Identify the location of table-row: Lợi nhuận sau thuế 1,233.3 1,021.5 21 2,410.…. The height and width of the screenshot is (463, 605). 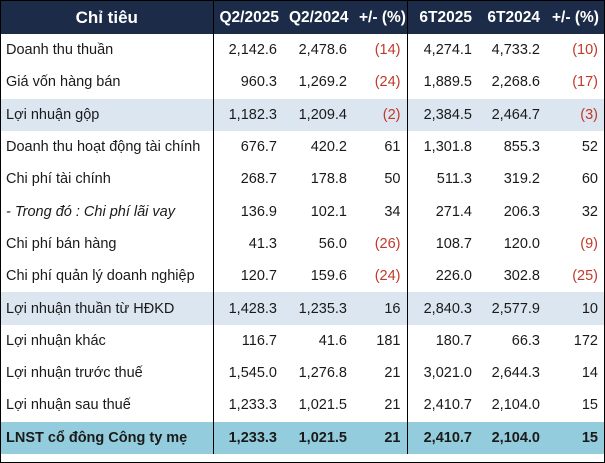
(302, 405).